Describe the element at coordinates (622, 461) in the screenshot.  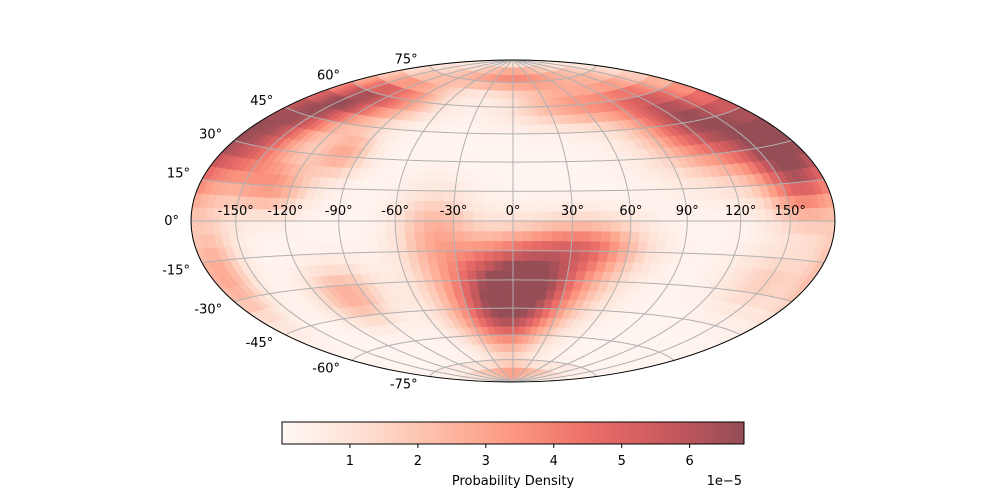
I see `colorbar-tick-label: 5` at that location.